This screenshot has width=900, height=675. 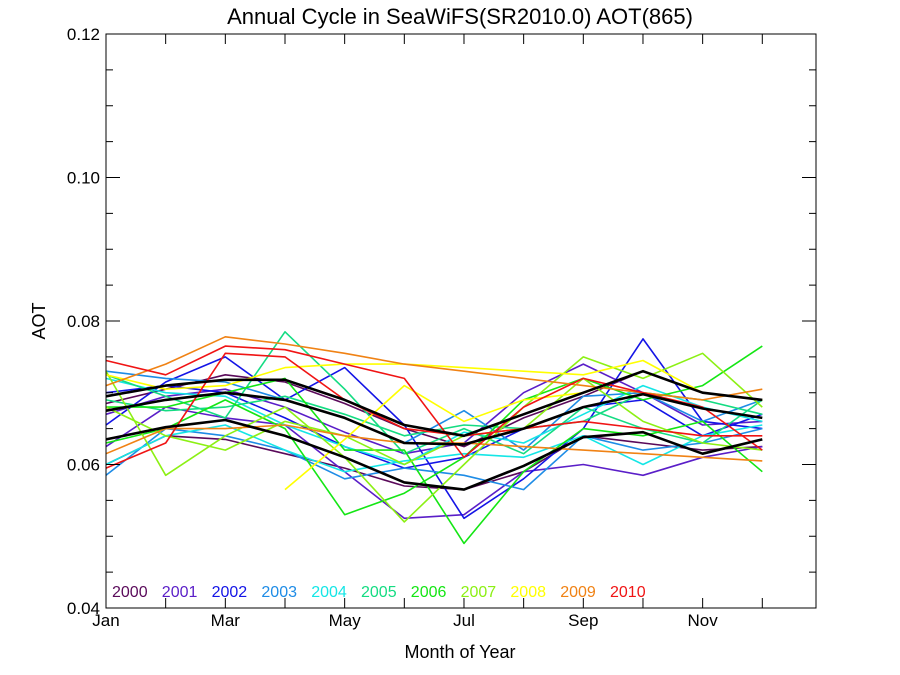 I want to click on legend-entry-2003: 2003, so click(x=279, y=592).